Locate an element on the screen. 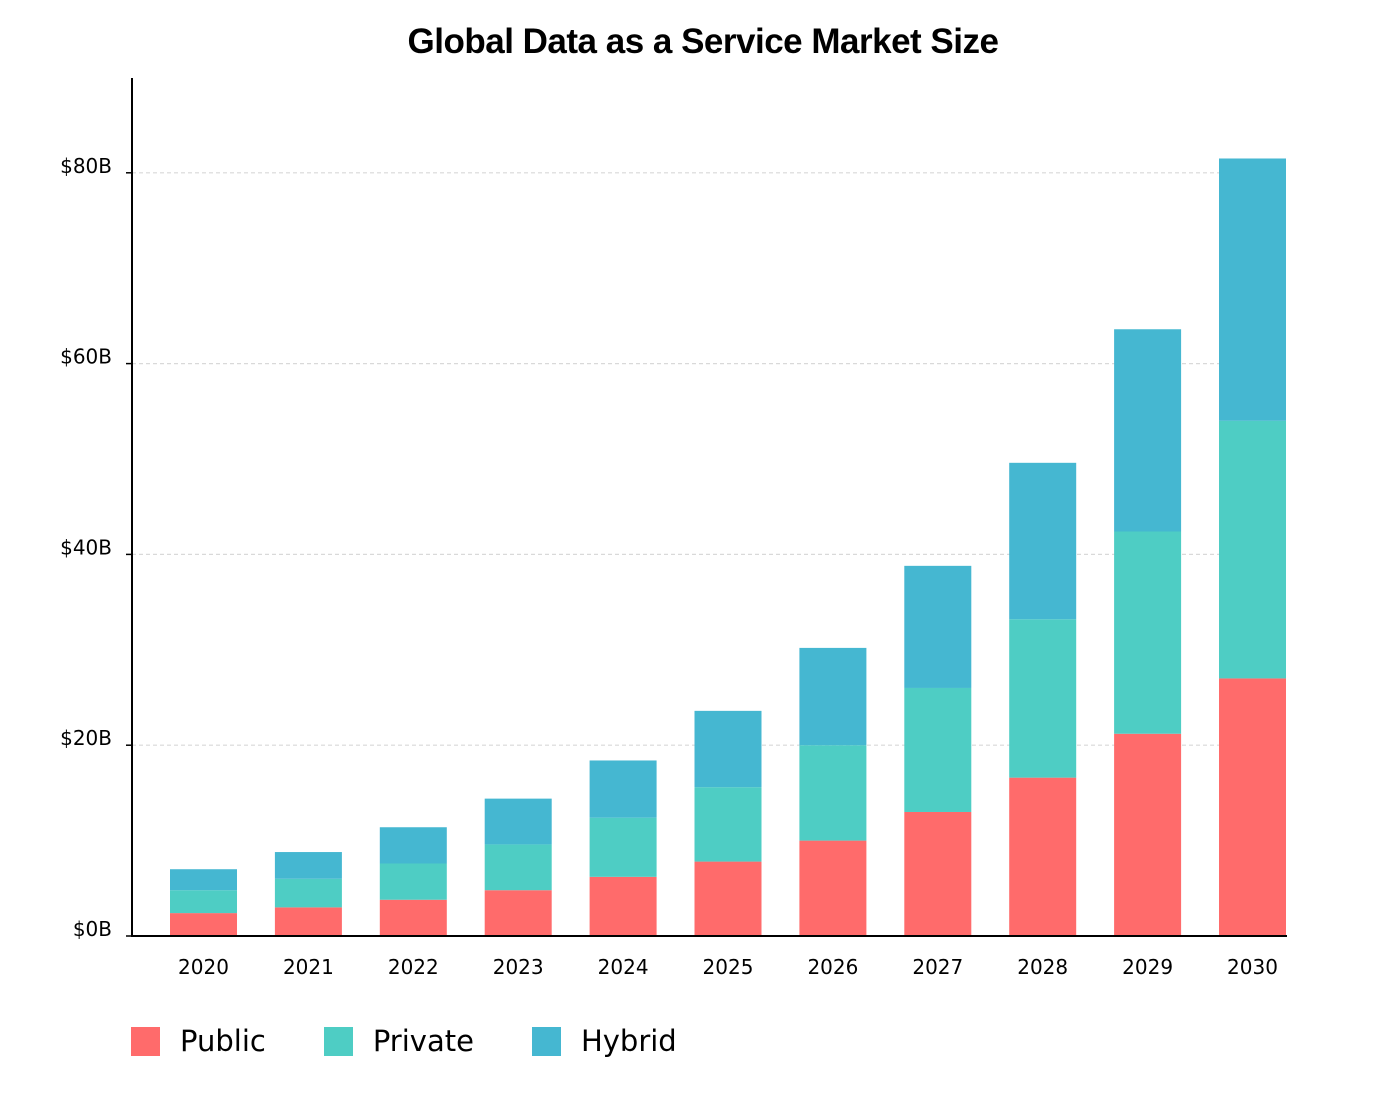 This screenshot has height=1110, width=1374. x-tick-label: 2021 is located at coordinates (308, 967).